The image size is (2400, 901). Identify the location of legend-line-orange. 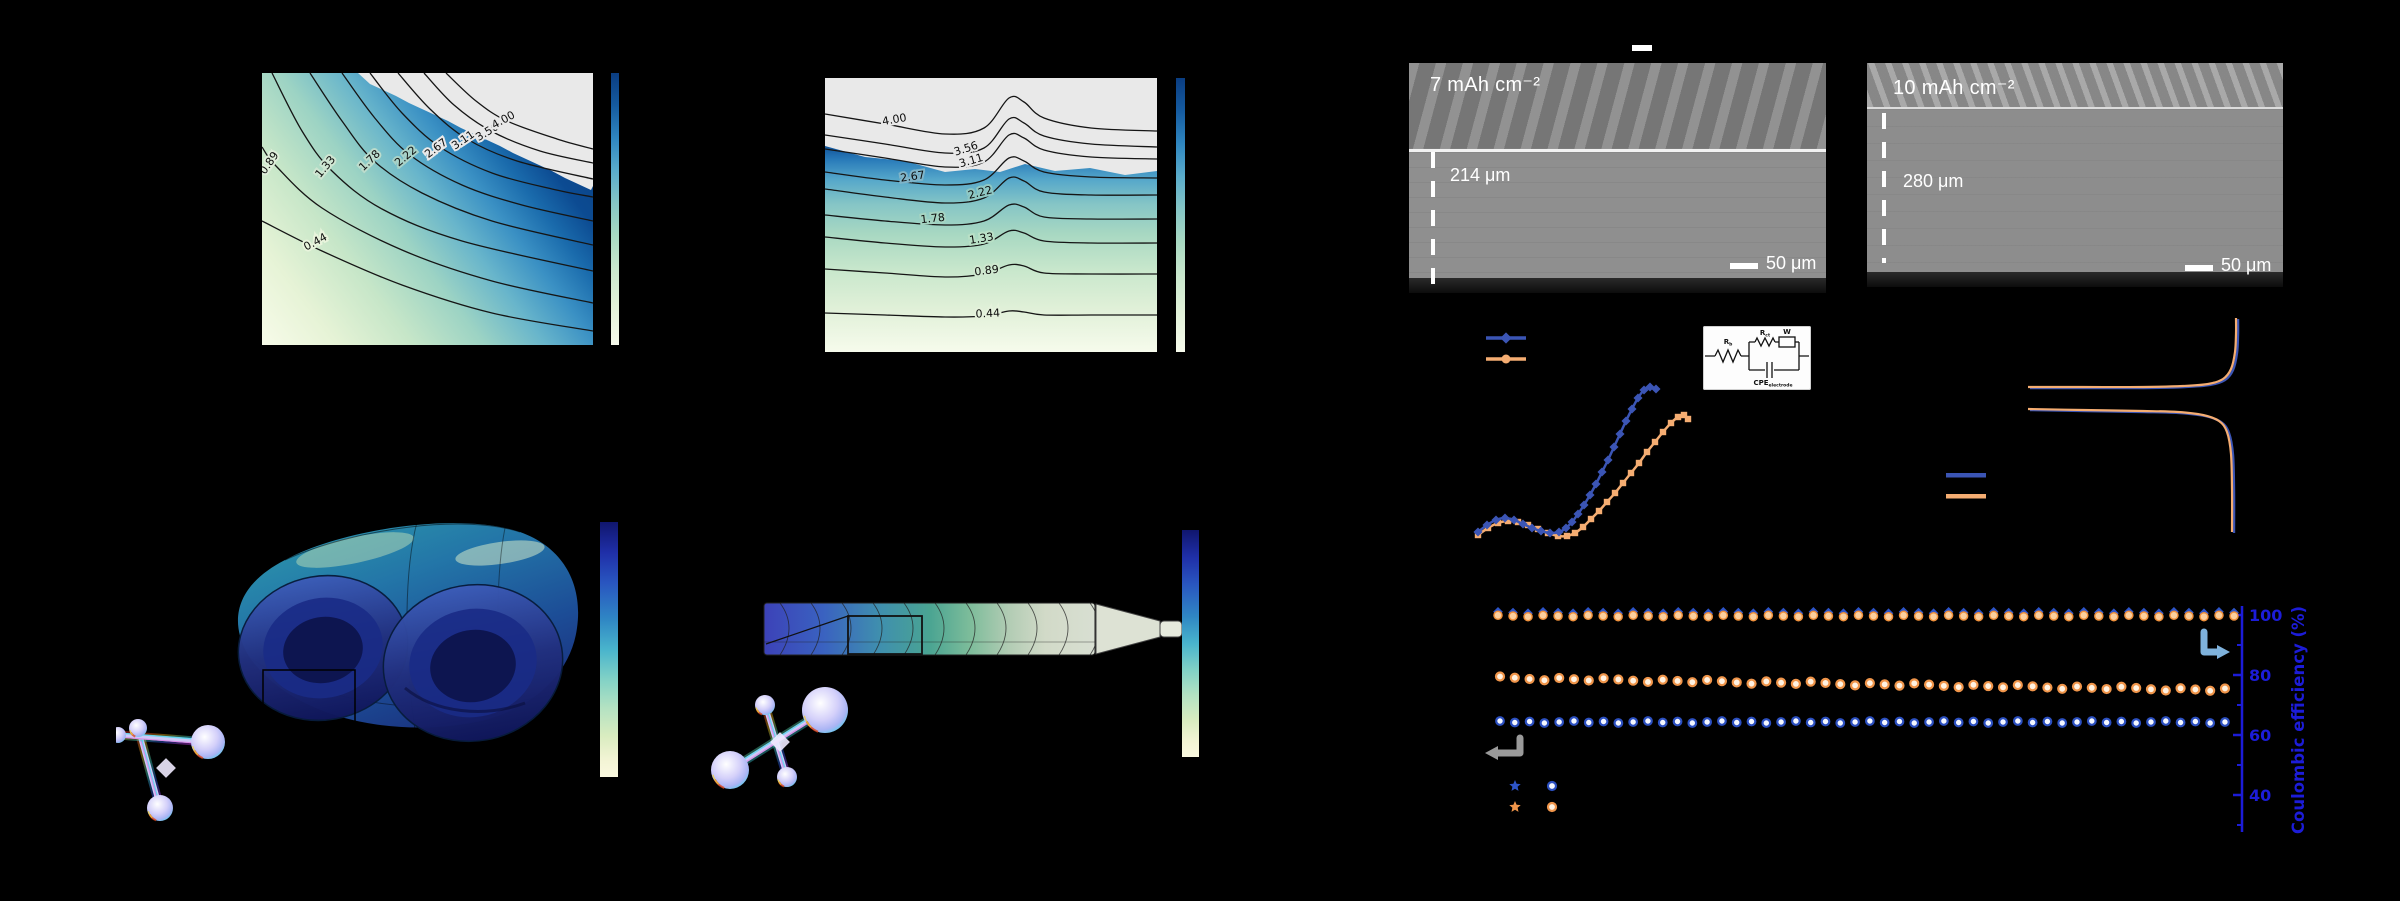
(1966, 496).